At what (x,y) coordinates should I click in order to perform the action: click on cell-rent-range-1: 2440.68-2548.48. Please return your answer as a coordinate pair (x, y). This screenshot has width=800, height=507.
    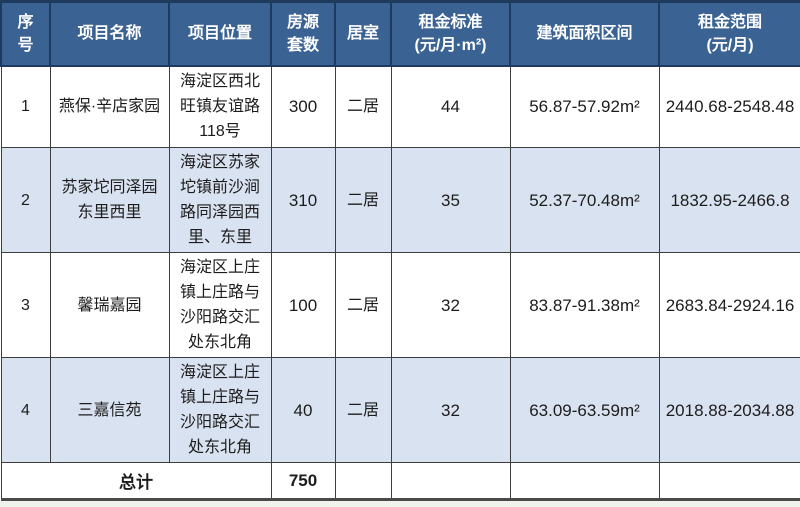
    Looking at the image, I should click on (729, 106).